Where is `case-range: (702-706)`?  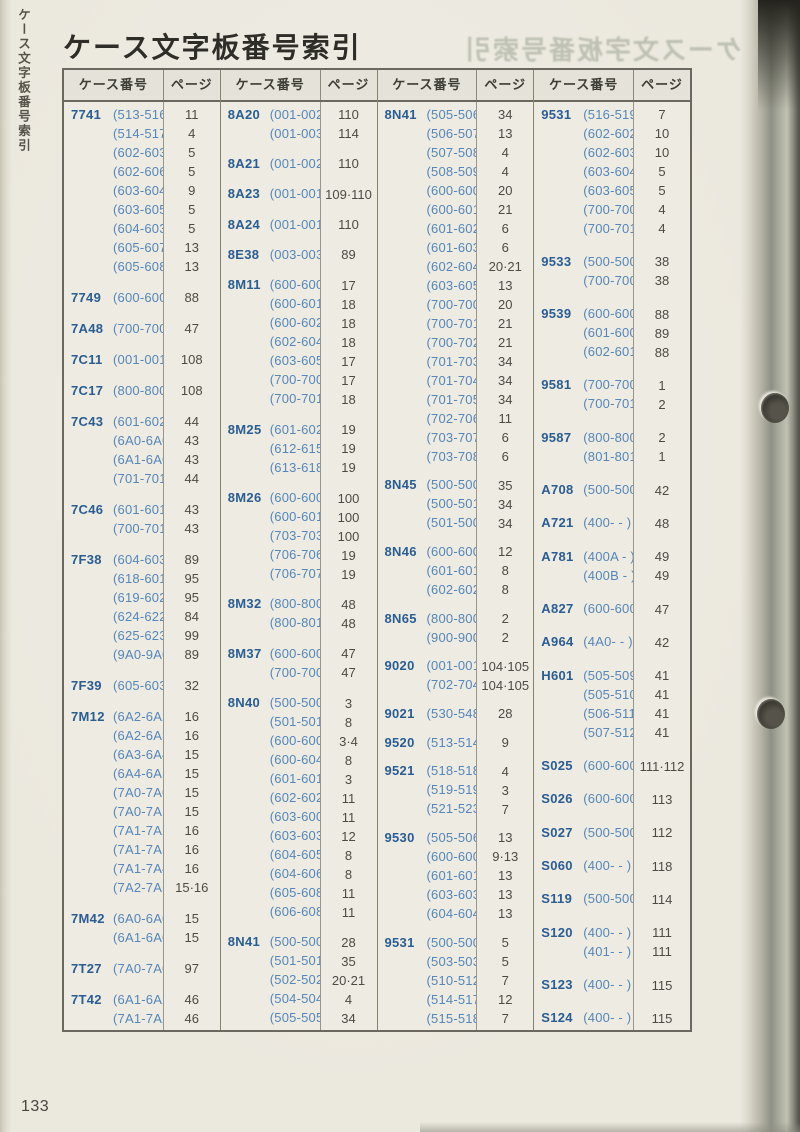 case-range: (702-706) is located at coordinates (452, 418).